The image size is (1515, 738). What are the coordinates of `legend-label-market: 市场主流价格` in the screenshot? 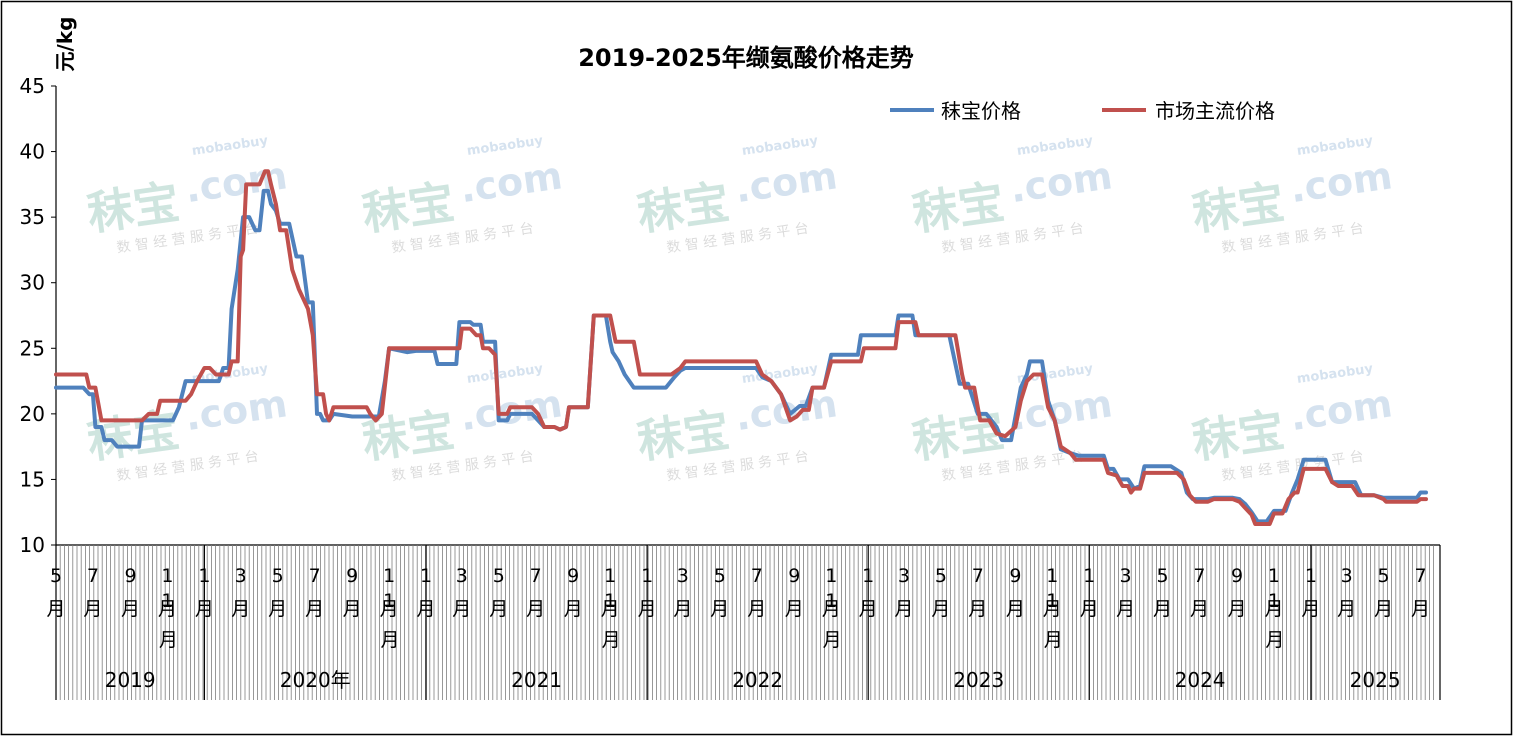 It's located at (1215, 111).